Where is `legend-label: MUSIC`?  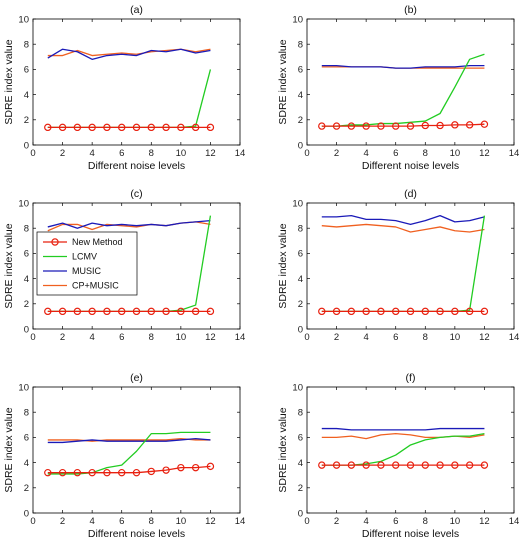 legend-label: MUSIC is located at coordinates (87, 271).